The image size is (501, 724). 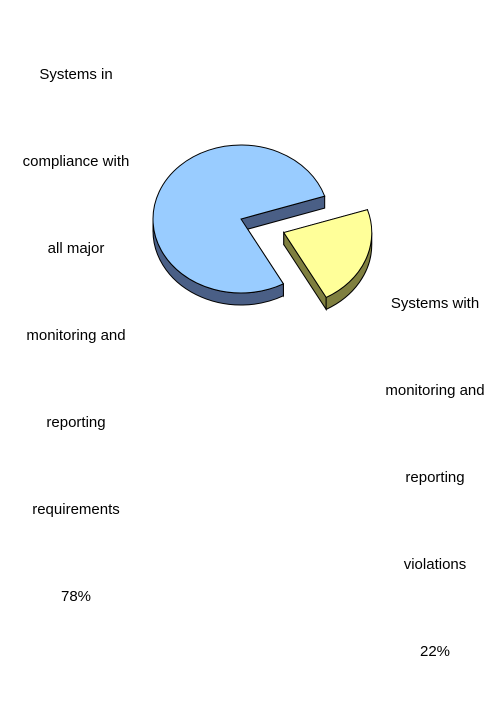 I want to click on slice-label-violations-line-1: Systems with, so click(x=435, y=303).